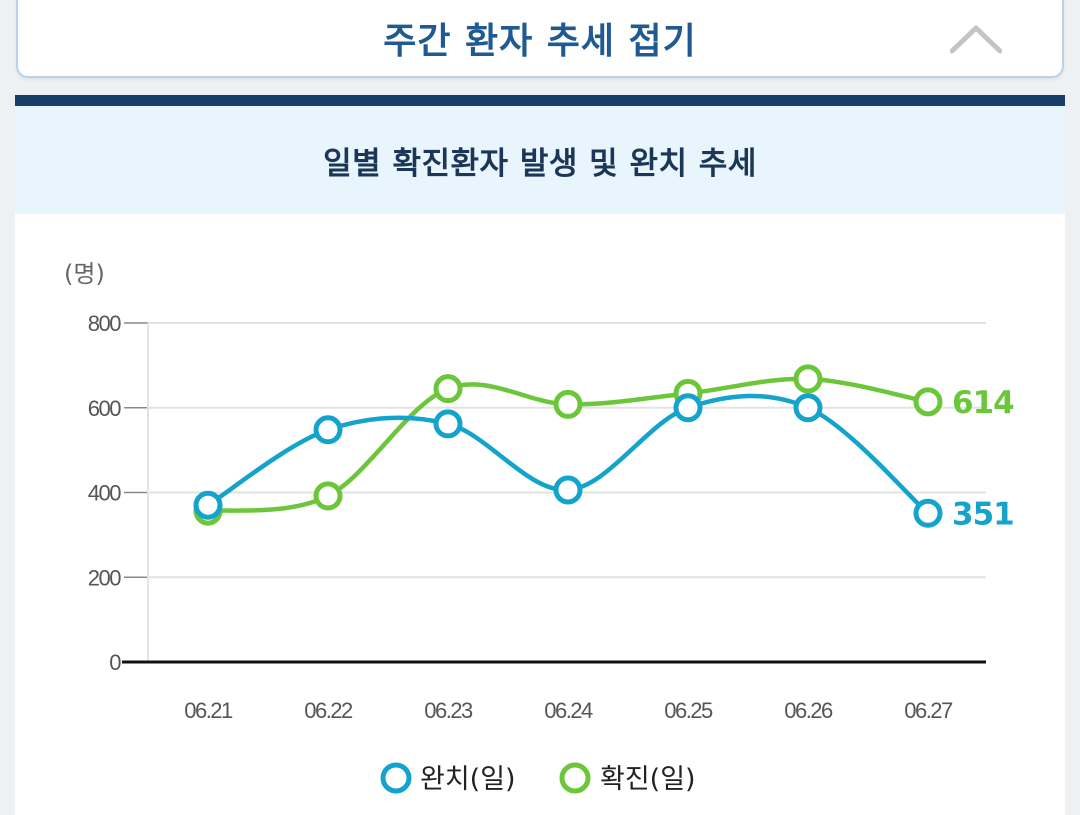 This screenshot has width=1080, height=815. What do you see at coordinates (928, 710) in the screenshot?
I see `x-tick-label: 06.27` at bounding box center [928, 710].